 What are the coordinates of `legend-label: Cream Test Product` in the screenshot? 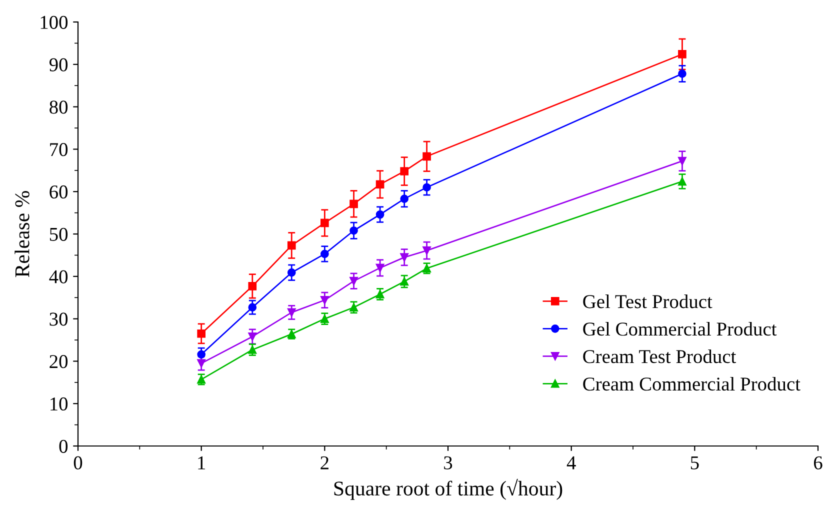 It's located at (659, 356).